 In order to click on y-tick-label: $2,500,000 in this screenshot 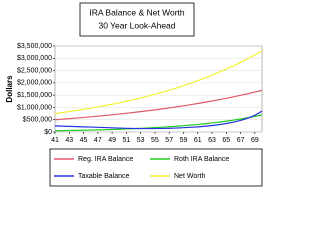, I will do `click(34, 70)`.